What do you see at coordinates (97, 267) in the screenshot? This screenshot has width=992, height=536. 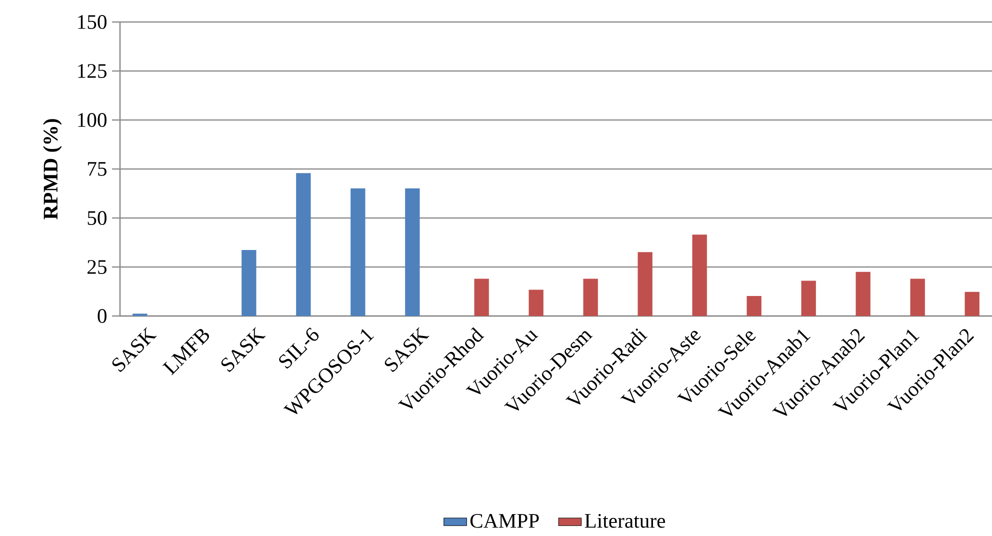 I see `y-tick-label: 25` at bounding box center [97, 267].